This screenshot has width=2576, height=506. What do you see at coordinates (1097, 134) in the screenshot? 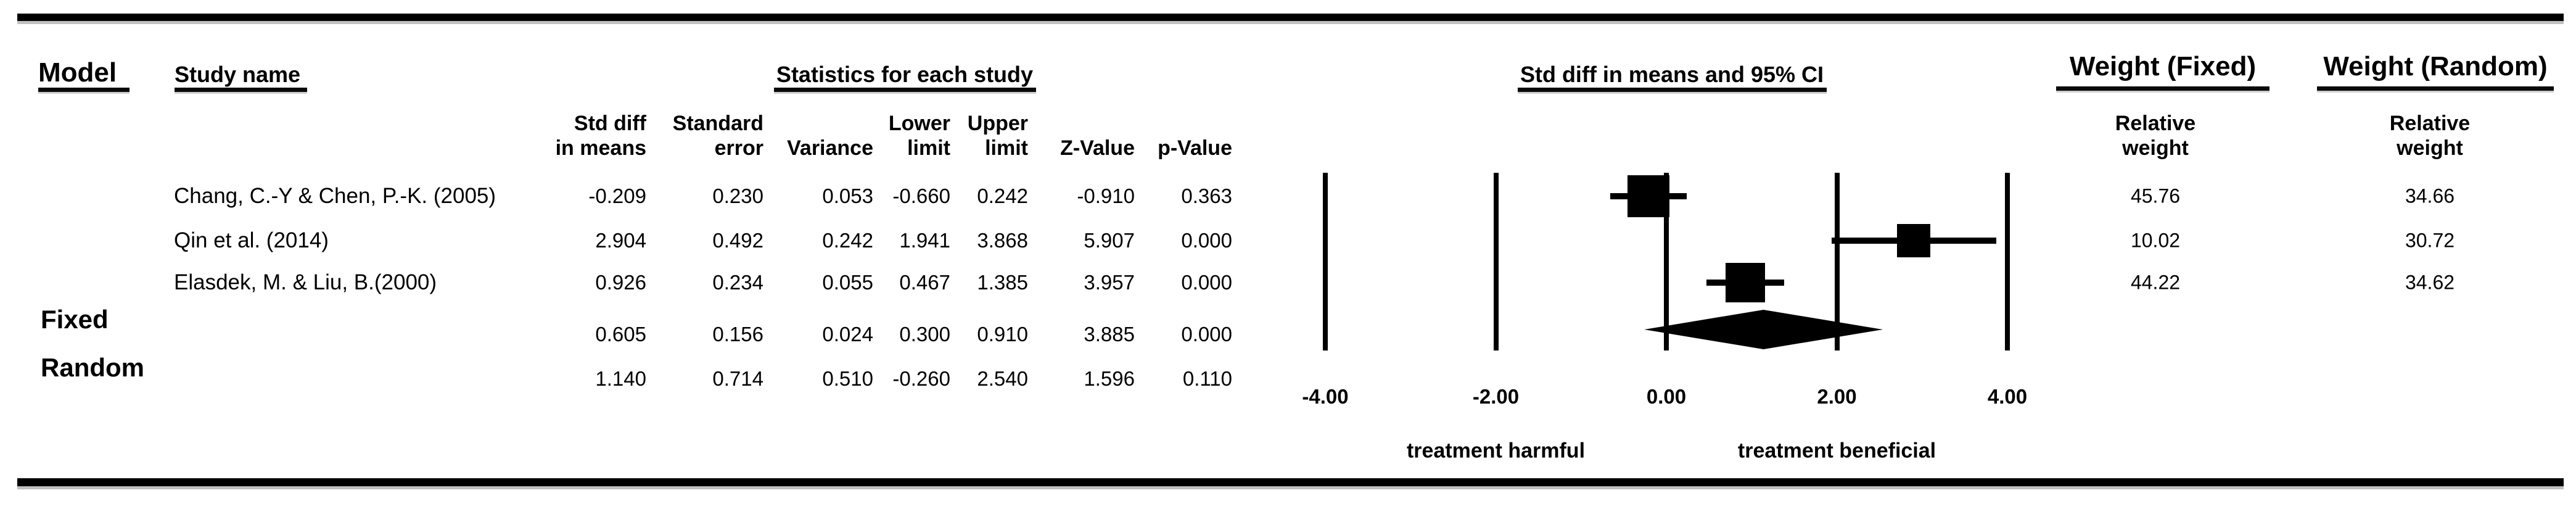
I see `col-header-z-value: Z-Value` at bounding box center [1097, 134].